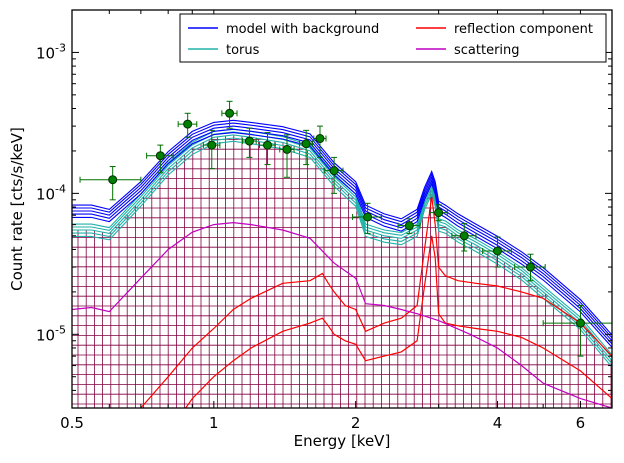  What do you see at coordinates (17, 209) in the screenshot?
I see `y-axis-label: Count rate [cts/s/keV]` at bounding box center [17, 209].